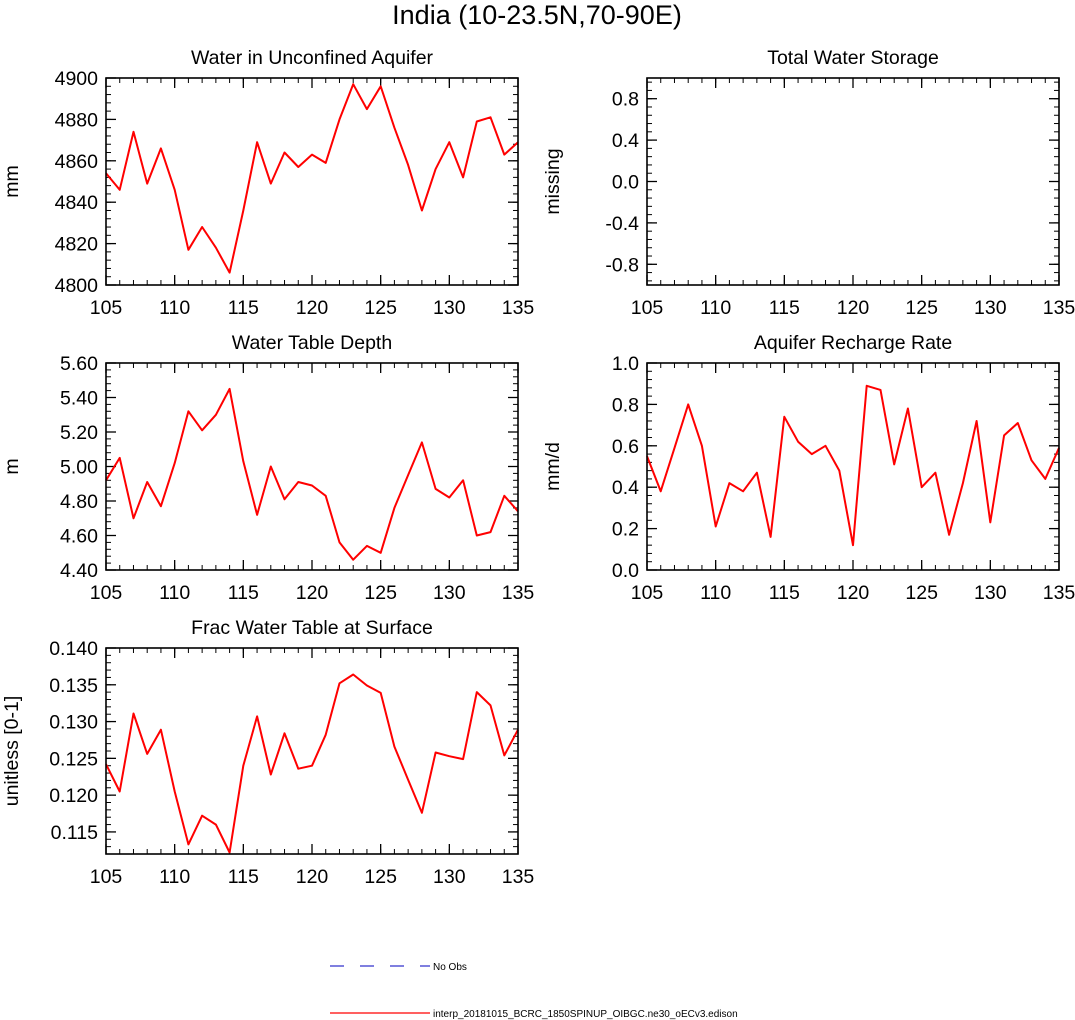  Describe the element at coordinates (450, 967) in the screenshot. I see `legend-label: No Obs` at that location.